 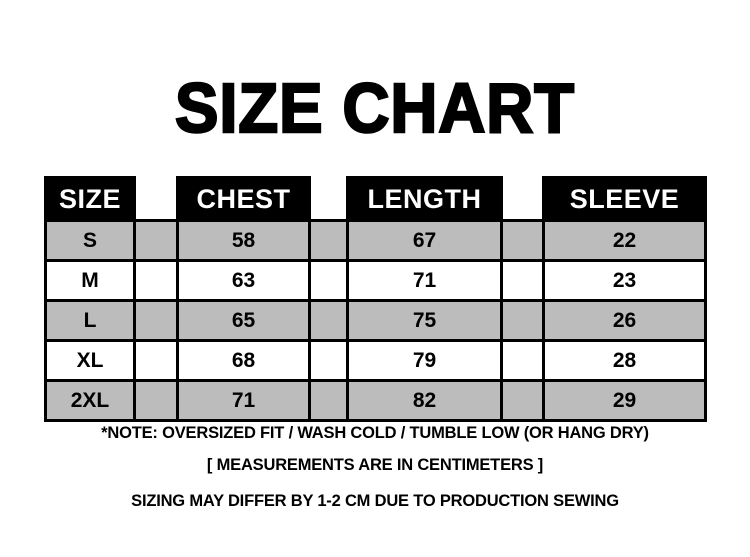 I want to click on length-cell: 67, so click(x=424, y=240).